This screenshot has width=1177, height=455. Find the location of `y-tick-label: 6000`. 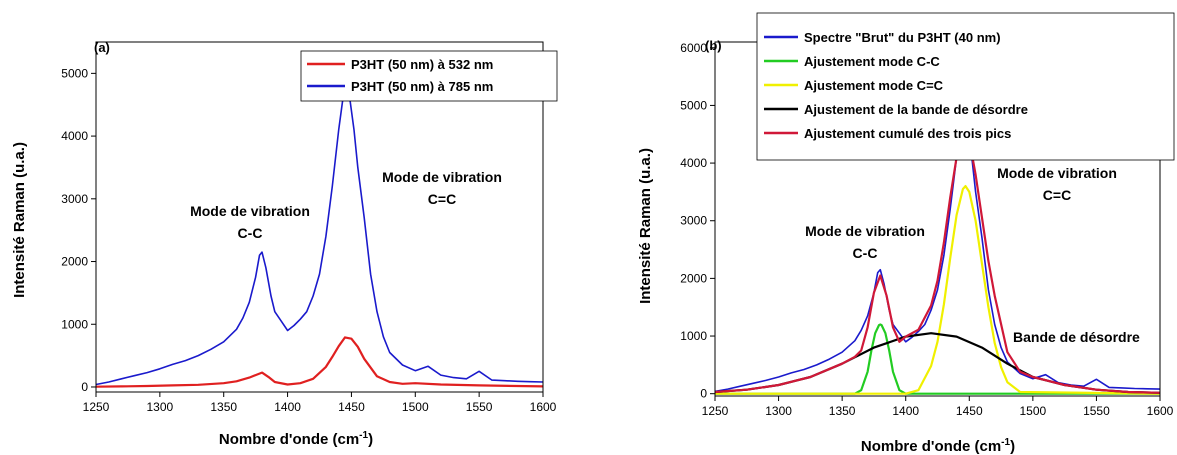

y-tick-label: 6000 is located at coordinates (693, 48).